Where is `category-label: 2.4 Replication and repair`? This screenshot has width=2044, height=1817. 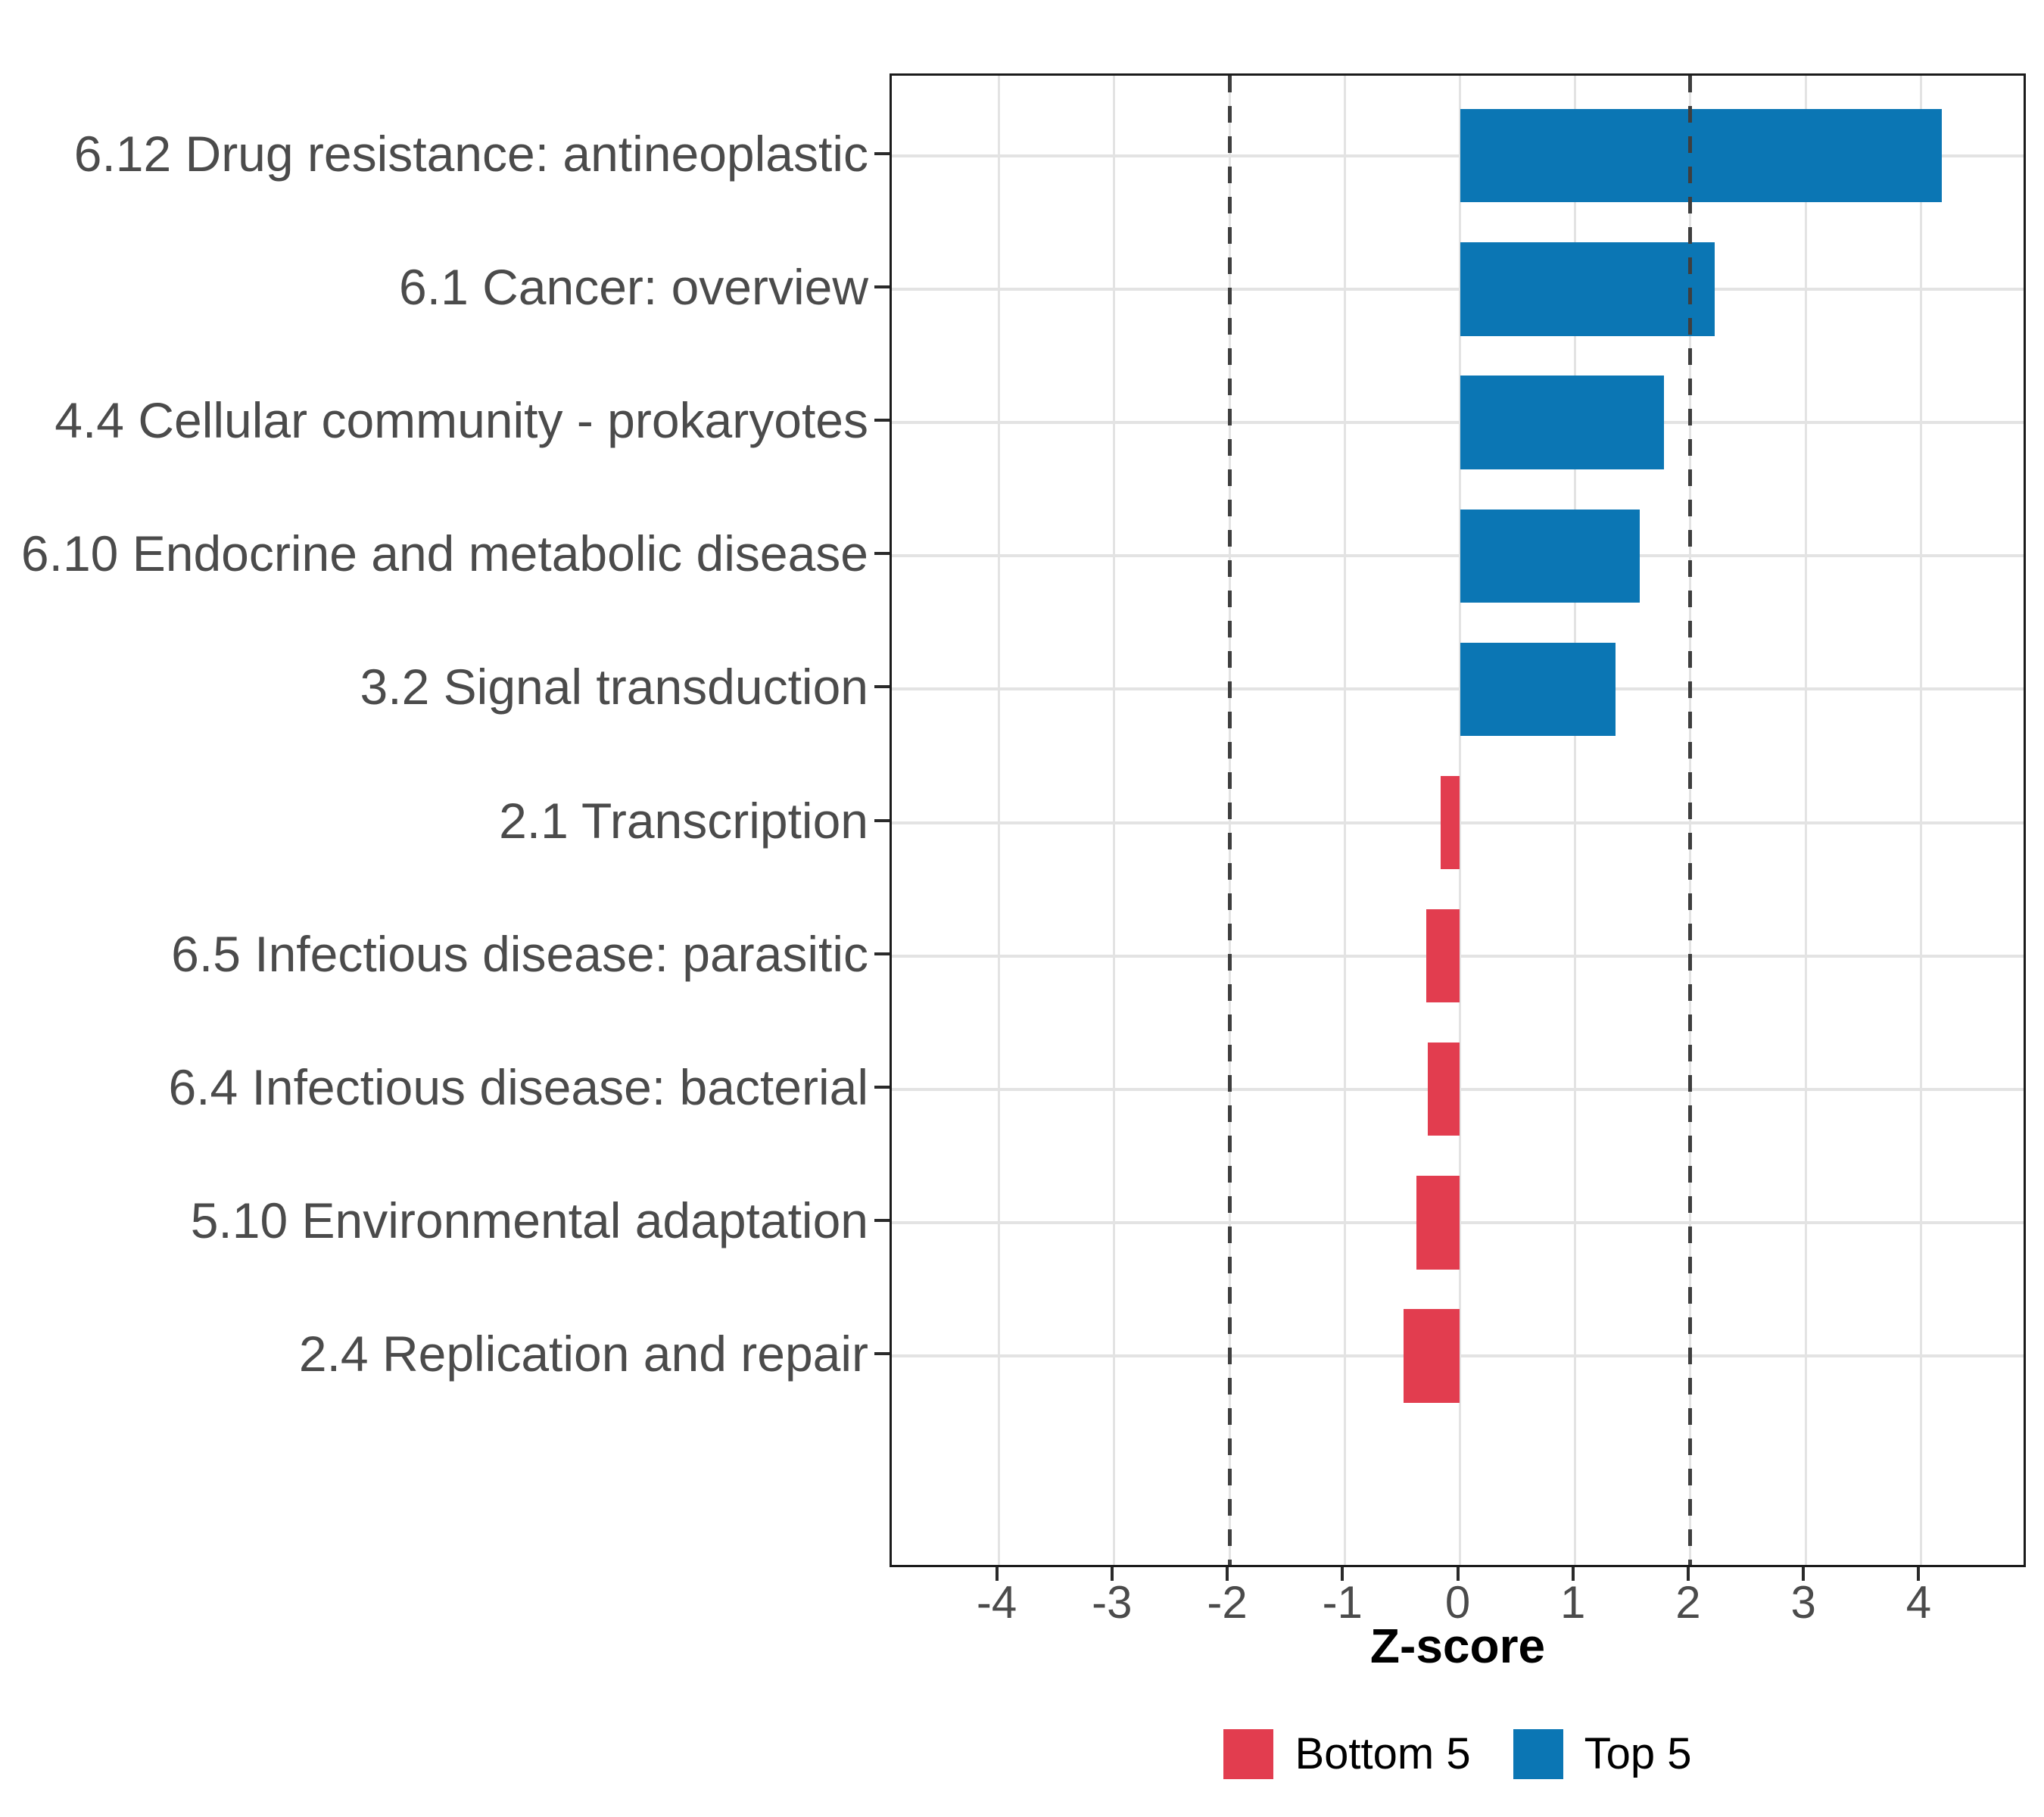
category-label: 2.4 Replication and repair is located at coordinates (583, 1354).